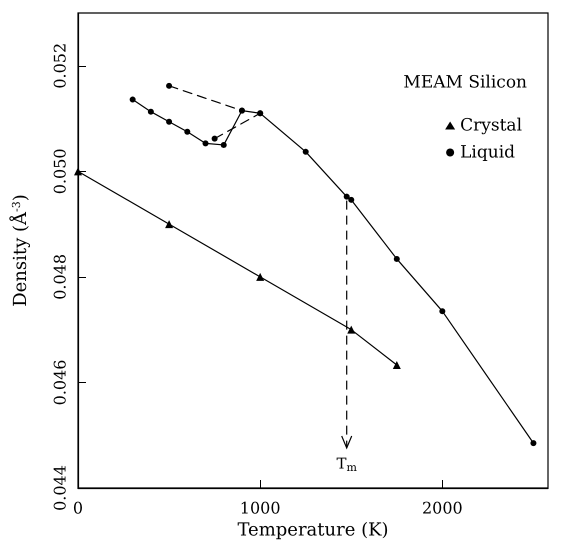 This screenshot has height=548, width=577. What do you see at coordinates (60, 277) in the screenshot?
I see `y-tick-label: 0.048` at bounding box center [60, 277].